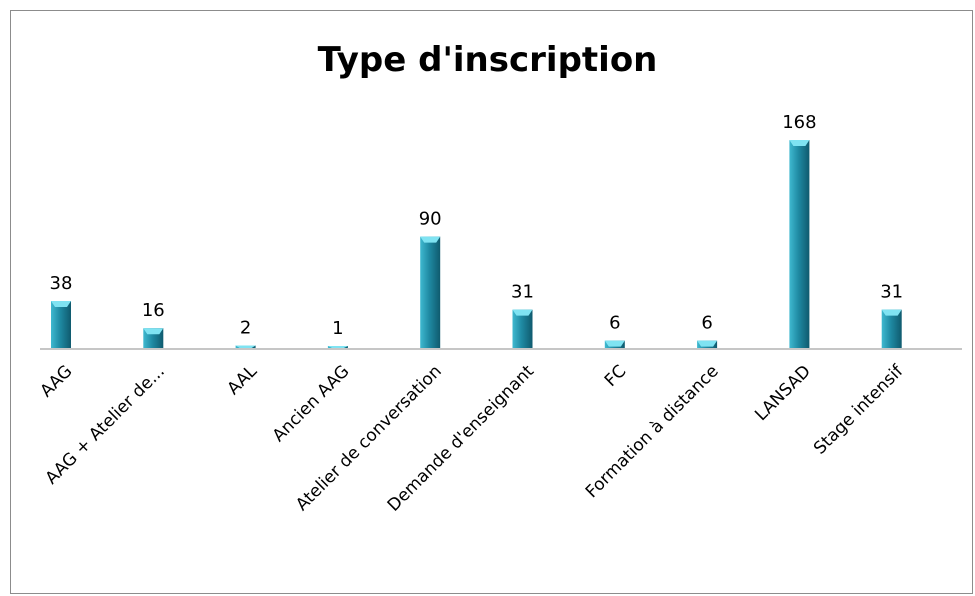 This screenshot has height=596, width=975. What do you see at coordinates (783, 393) in the screenshot?
I see `category-label: LANSAD` at bounding box center [783, 393].